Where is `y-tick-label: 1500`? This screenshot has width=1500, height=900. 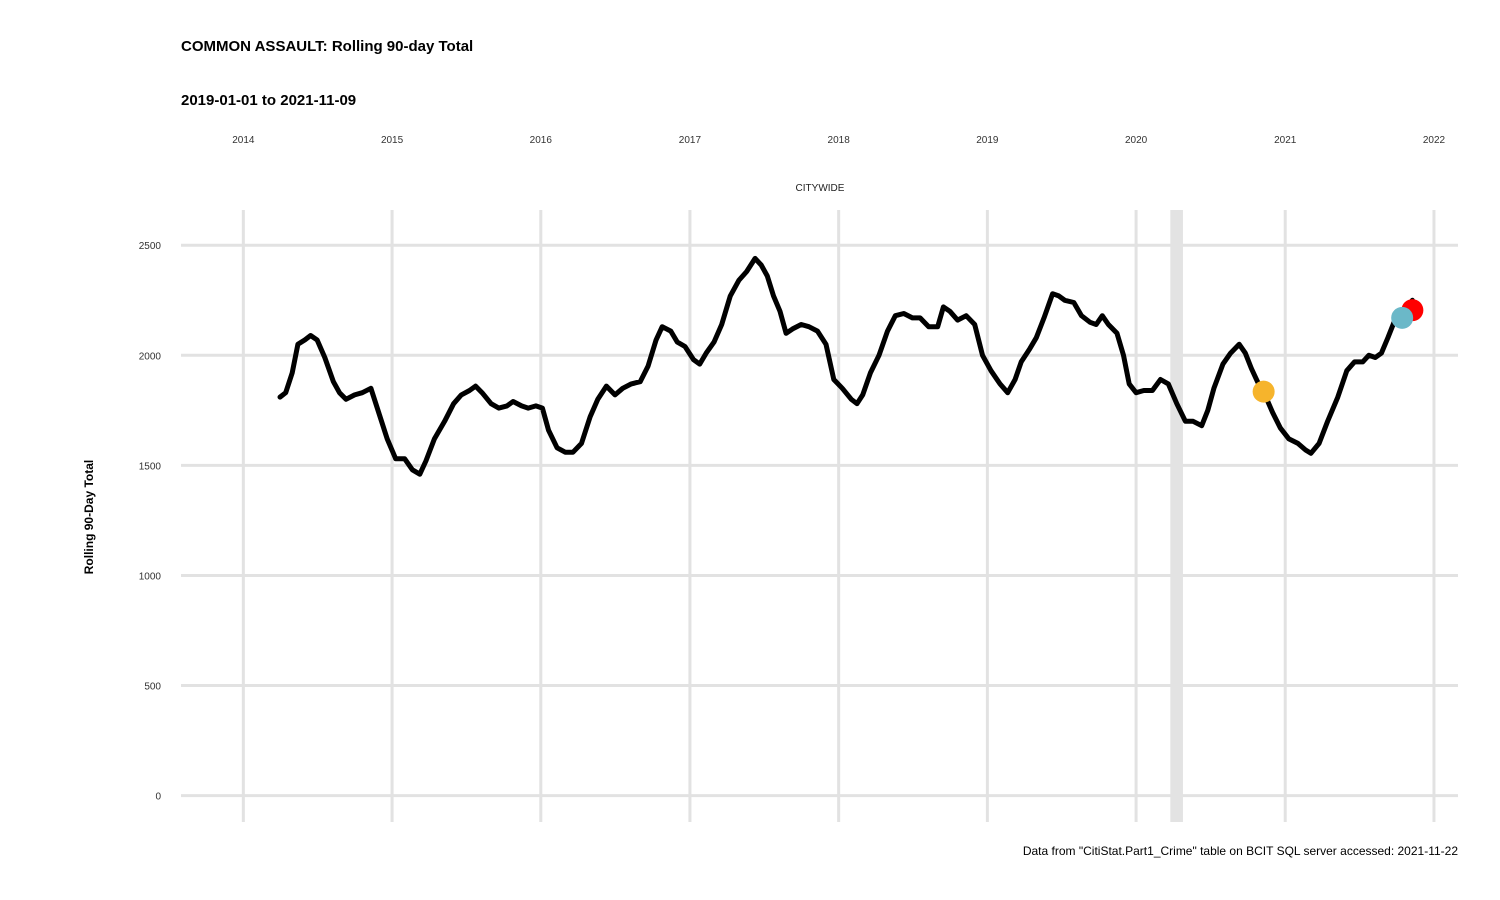 y-tick-label: 1500 is located at coordinates (150, 466).